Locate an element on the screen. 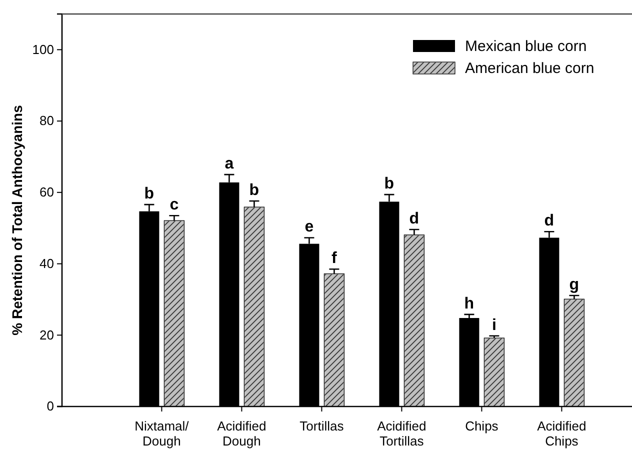 The height and width of the screenshot is (453, 632). y-axis-title: % Retention of Total Anthocyanins is located at coordinates (17, 220).